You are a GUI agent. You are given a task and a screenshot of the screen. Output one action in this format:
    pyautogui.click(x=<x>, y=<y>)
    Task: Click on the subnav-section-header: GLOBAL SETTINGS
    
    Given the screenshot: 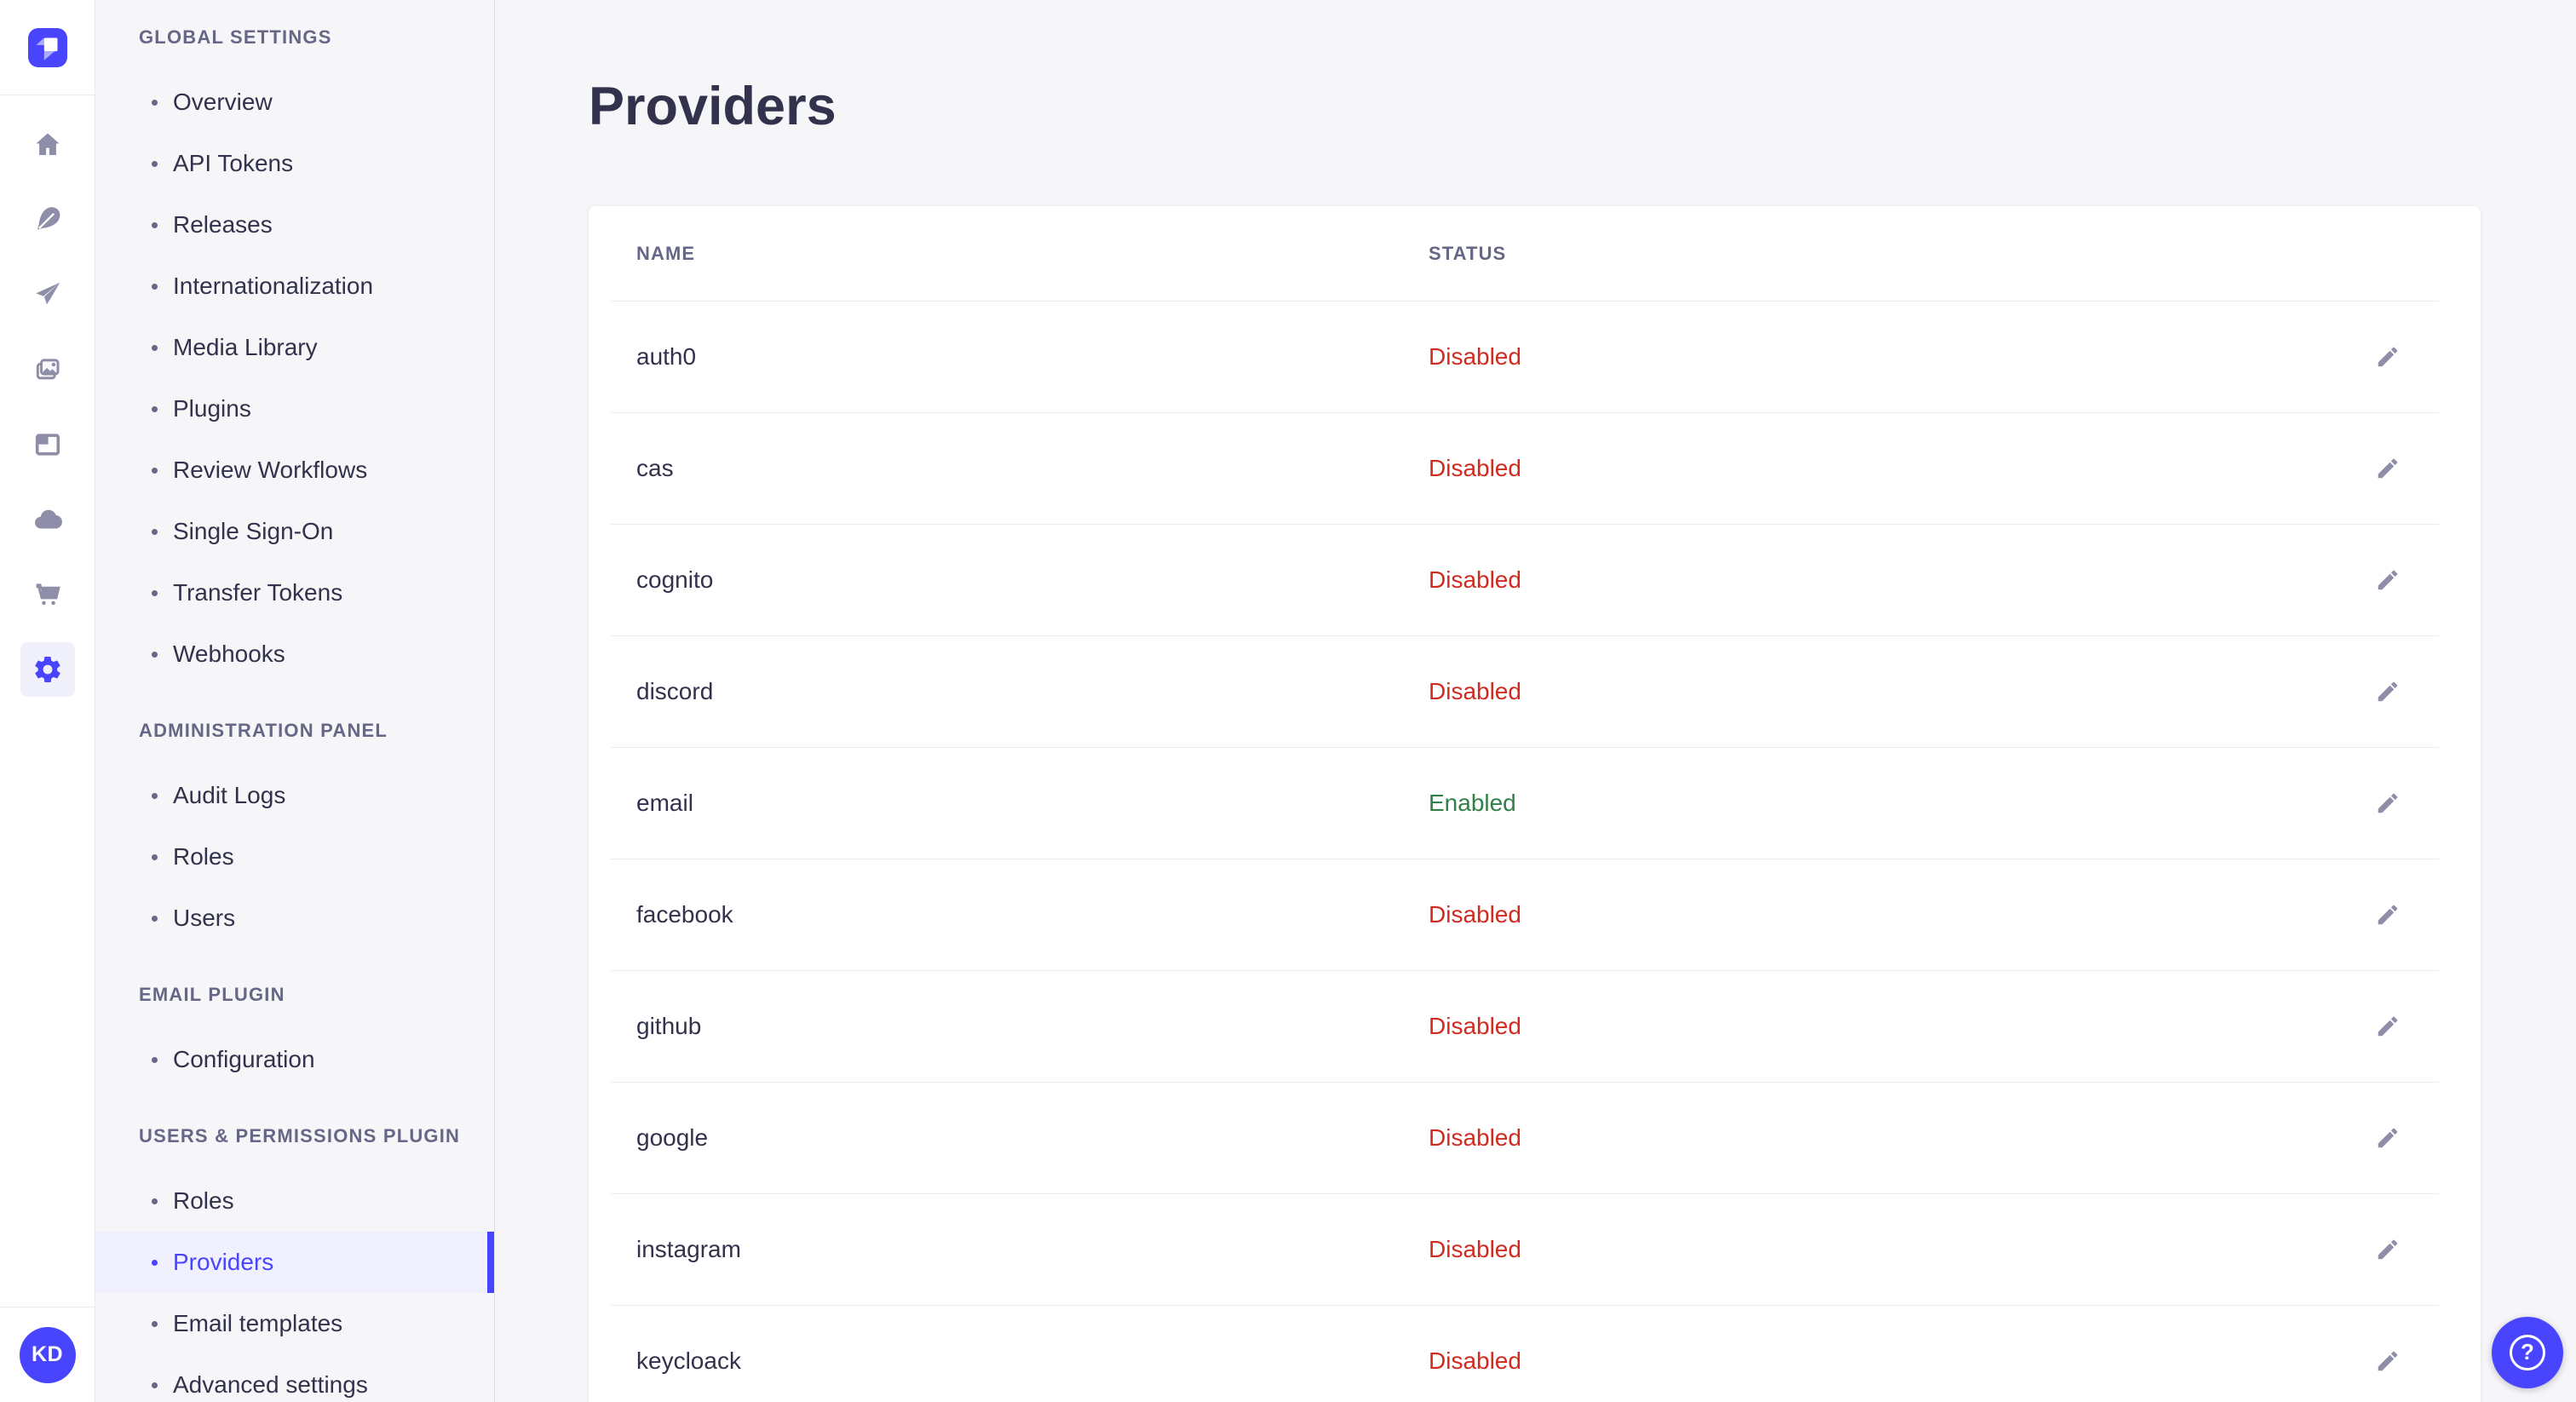 What is the action you would take?
    pyautogui.click(x=235, y=37)
    